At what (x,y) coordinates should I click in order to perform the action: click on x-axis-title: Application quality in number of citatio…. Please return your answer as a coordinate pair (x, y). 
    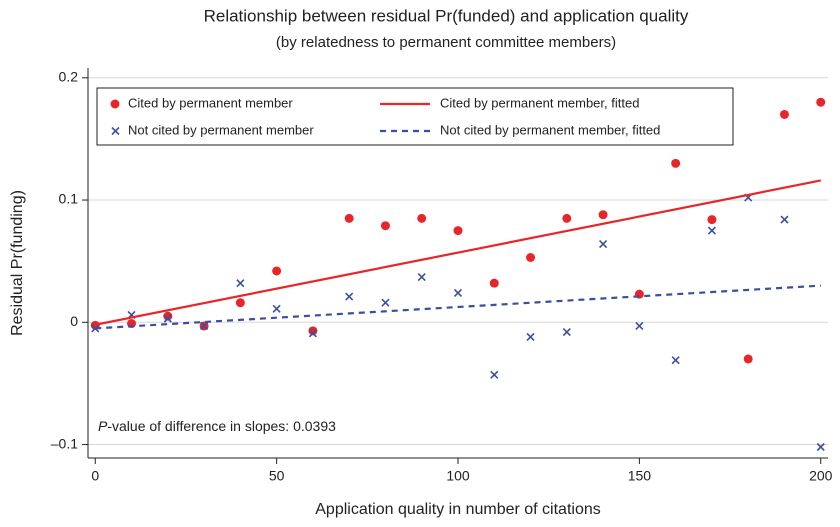
    Looking at the image, I should click on (458, 509).